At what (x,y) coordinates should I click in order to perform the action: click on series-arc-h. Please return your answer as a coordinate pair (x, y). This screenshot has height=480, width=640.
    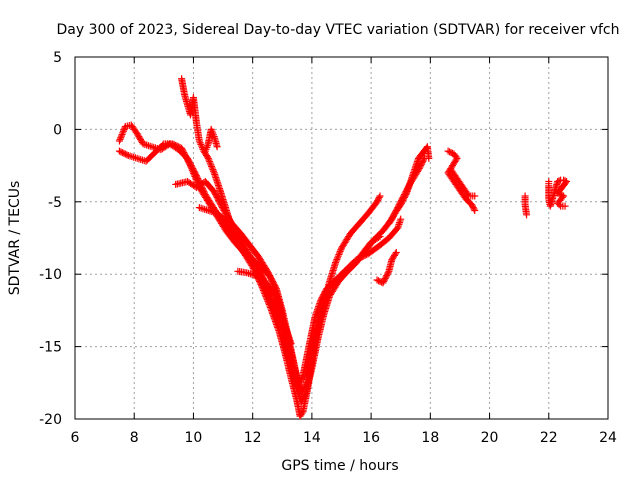
    Looking at the image, I should click on (386, 267).